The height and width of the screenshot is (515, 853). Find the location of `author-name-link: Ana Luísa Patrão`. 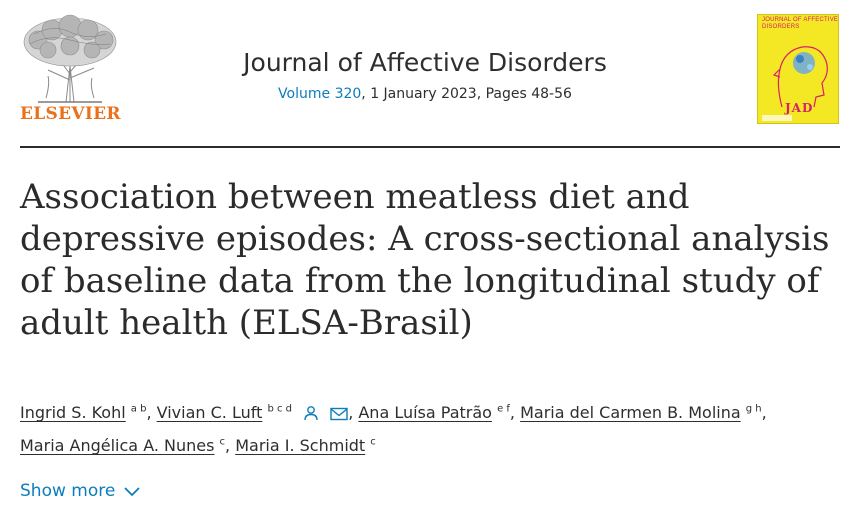

author-name-link: Ana Luísa Patrão is located at coordinates (425, 412).